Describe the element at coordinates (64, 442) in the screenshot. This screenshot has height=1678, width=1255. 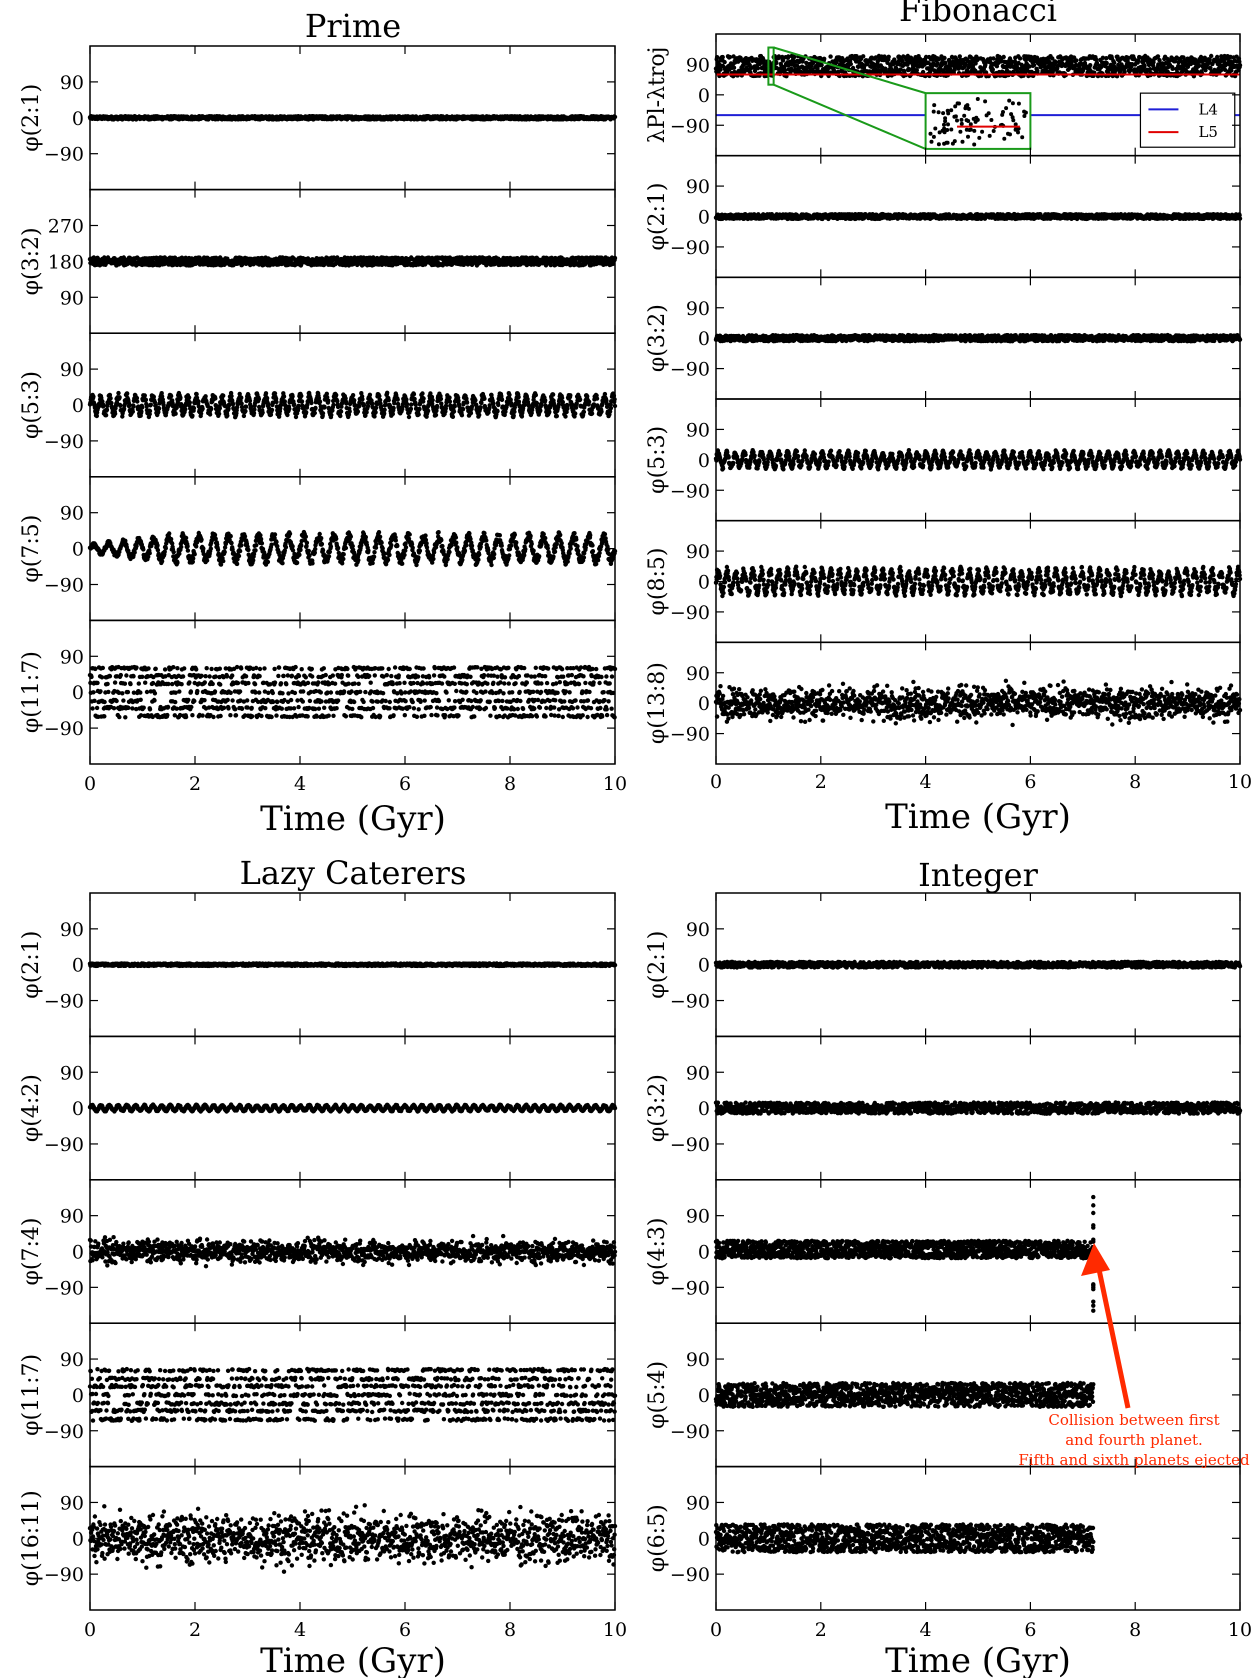
I see `y-tick-label: −90` at that location.